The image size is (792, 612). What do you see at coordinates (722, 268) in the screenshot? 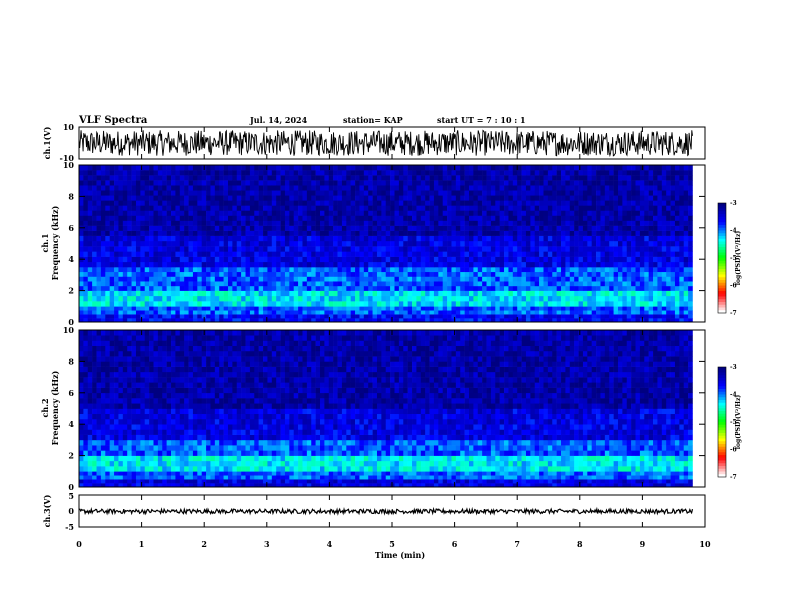
I see `colorbar-swatch` at bounding box center [722, 268].